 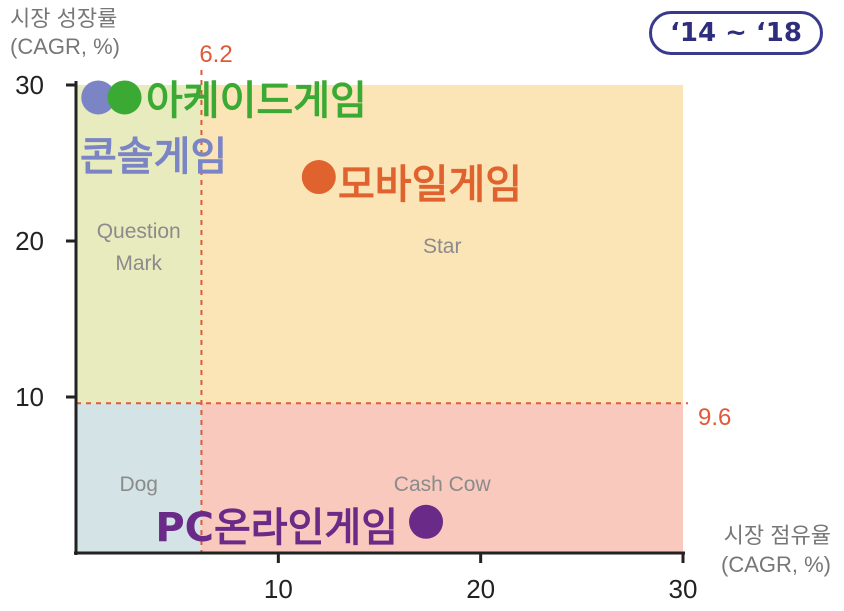 I want to click on quadrant-label-question: Question, so click(x=139, y=231).